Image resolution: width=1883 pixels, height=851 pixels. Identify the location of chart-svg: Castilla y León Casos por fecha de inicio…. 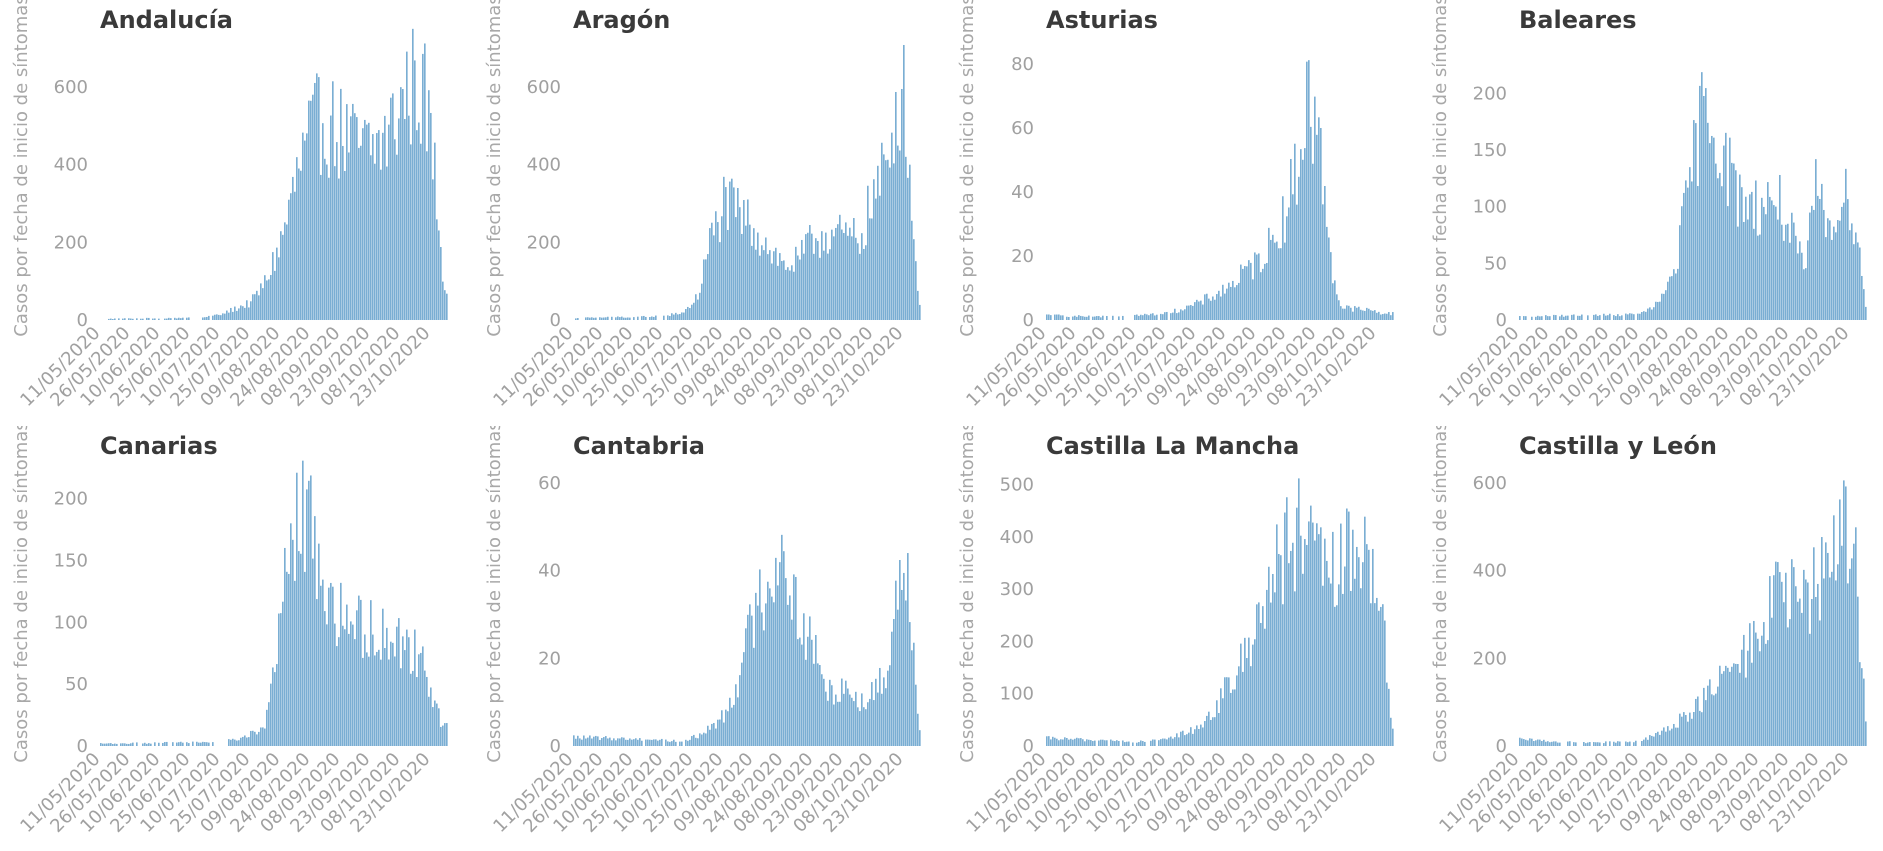
(1648, 631).